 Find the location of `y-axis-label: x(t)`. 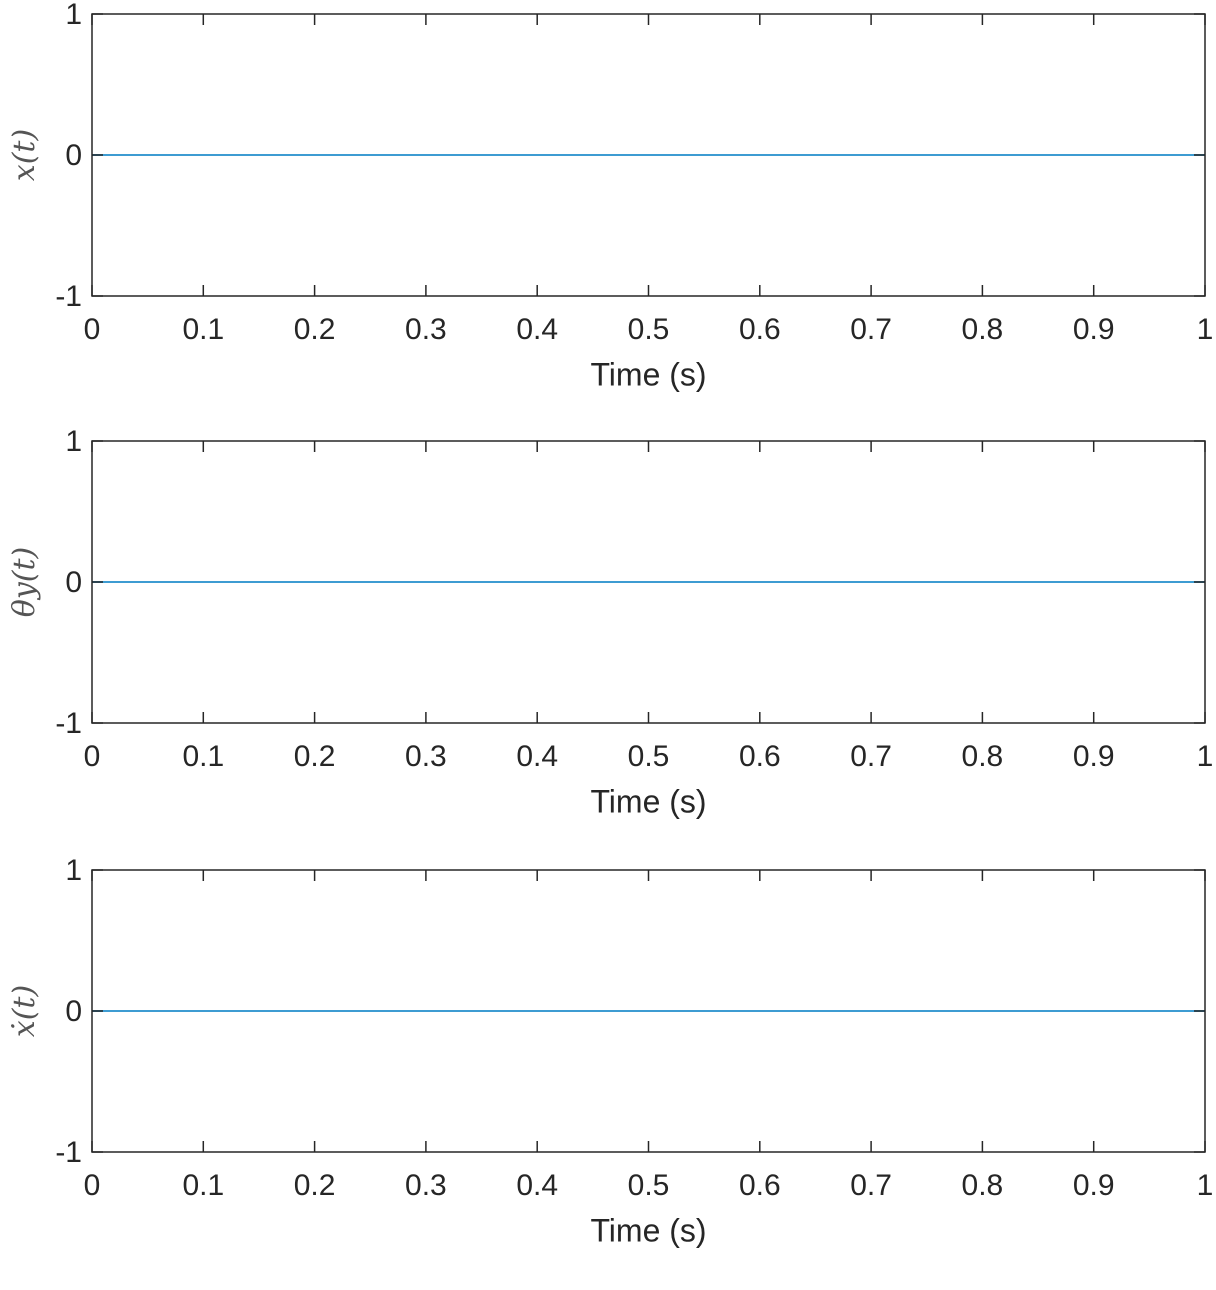

y-axis-label: x(t) is located at coordinates (24, 155).